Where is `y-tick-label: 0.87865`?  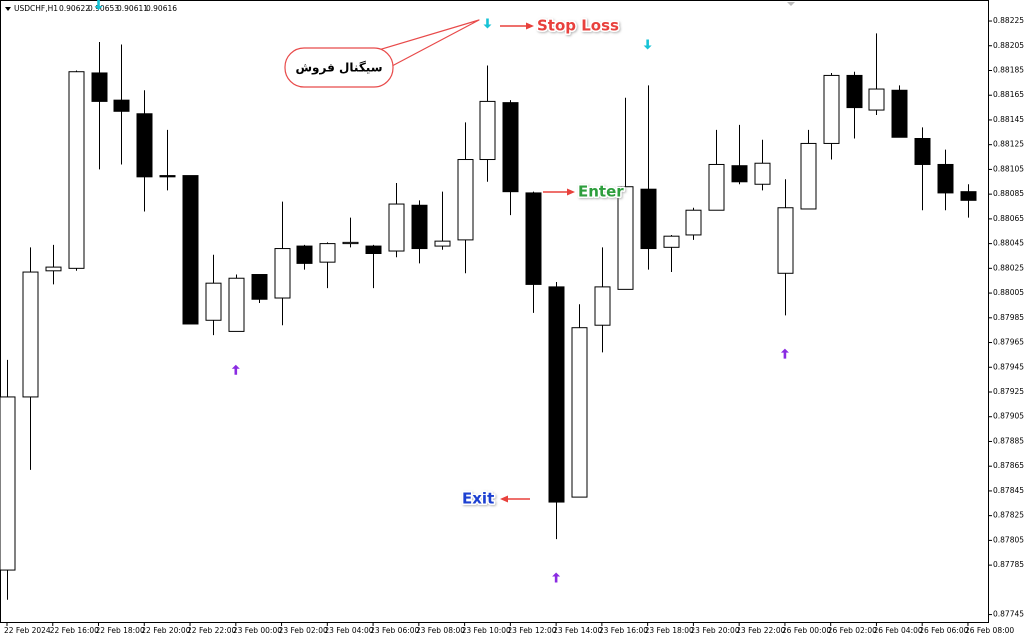 y-tick-label: 0.87865 is located at coordinates (1008, 465).